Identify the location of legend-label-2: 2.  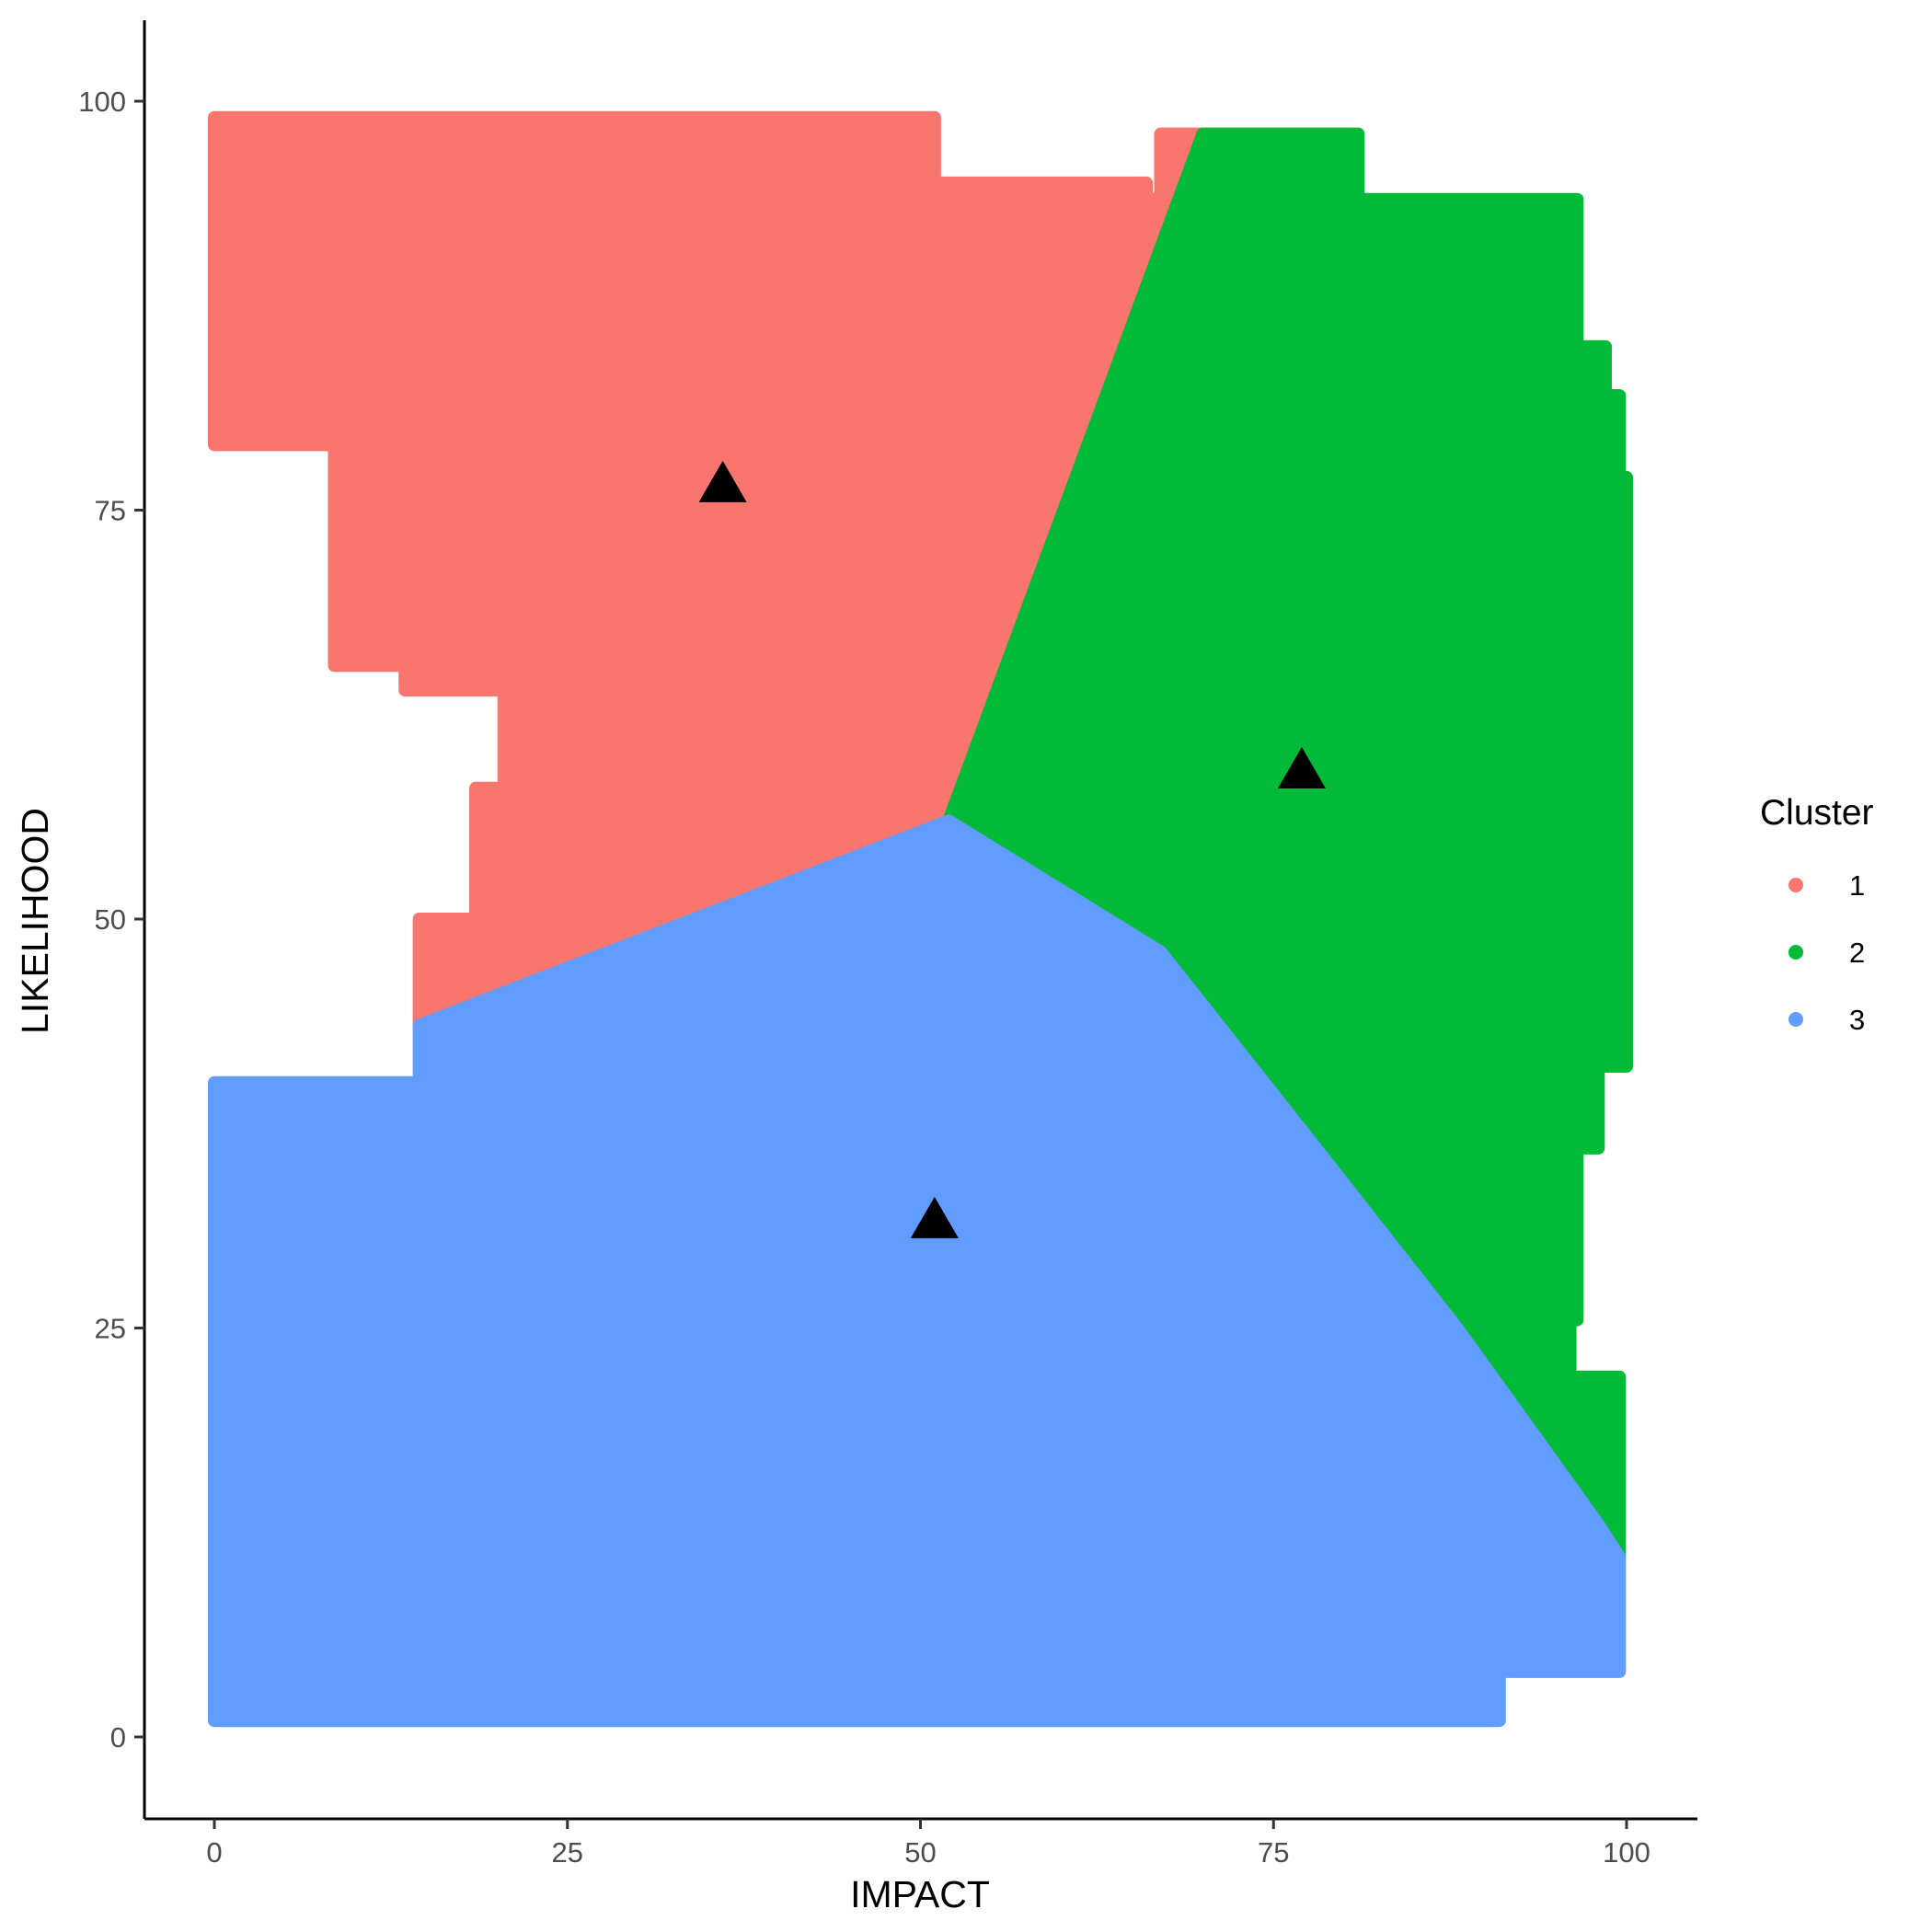
(1857, 953).